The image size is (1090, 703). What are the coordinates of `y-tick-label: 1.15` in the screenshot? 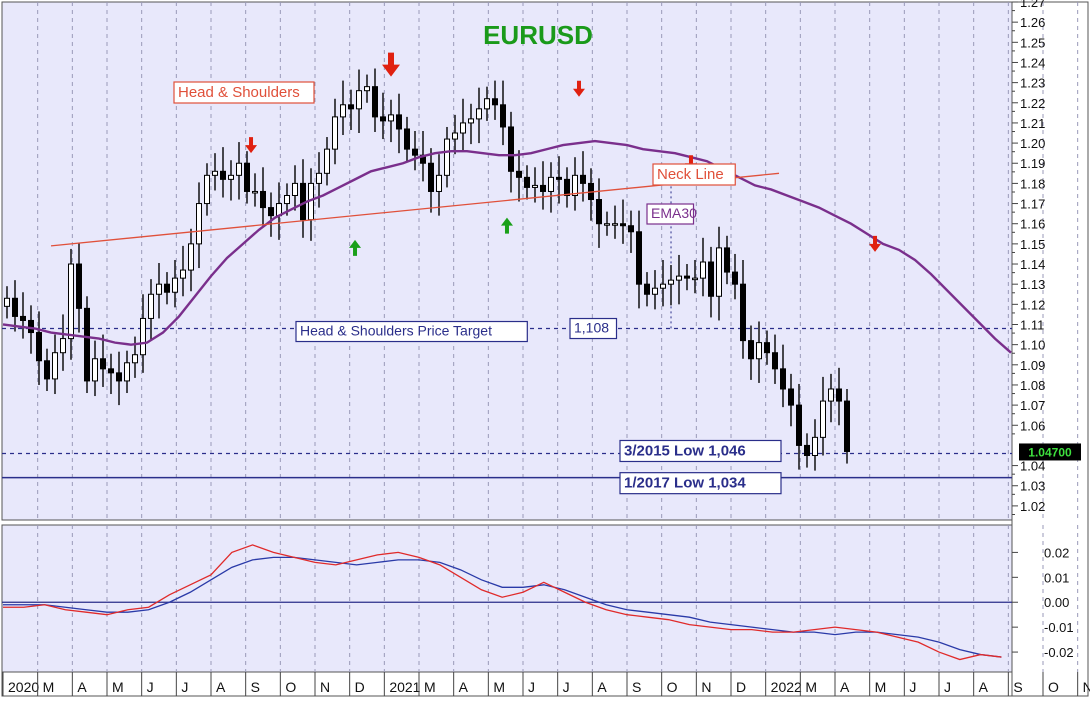 It's located at (1032, 244).